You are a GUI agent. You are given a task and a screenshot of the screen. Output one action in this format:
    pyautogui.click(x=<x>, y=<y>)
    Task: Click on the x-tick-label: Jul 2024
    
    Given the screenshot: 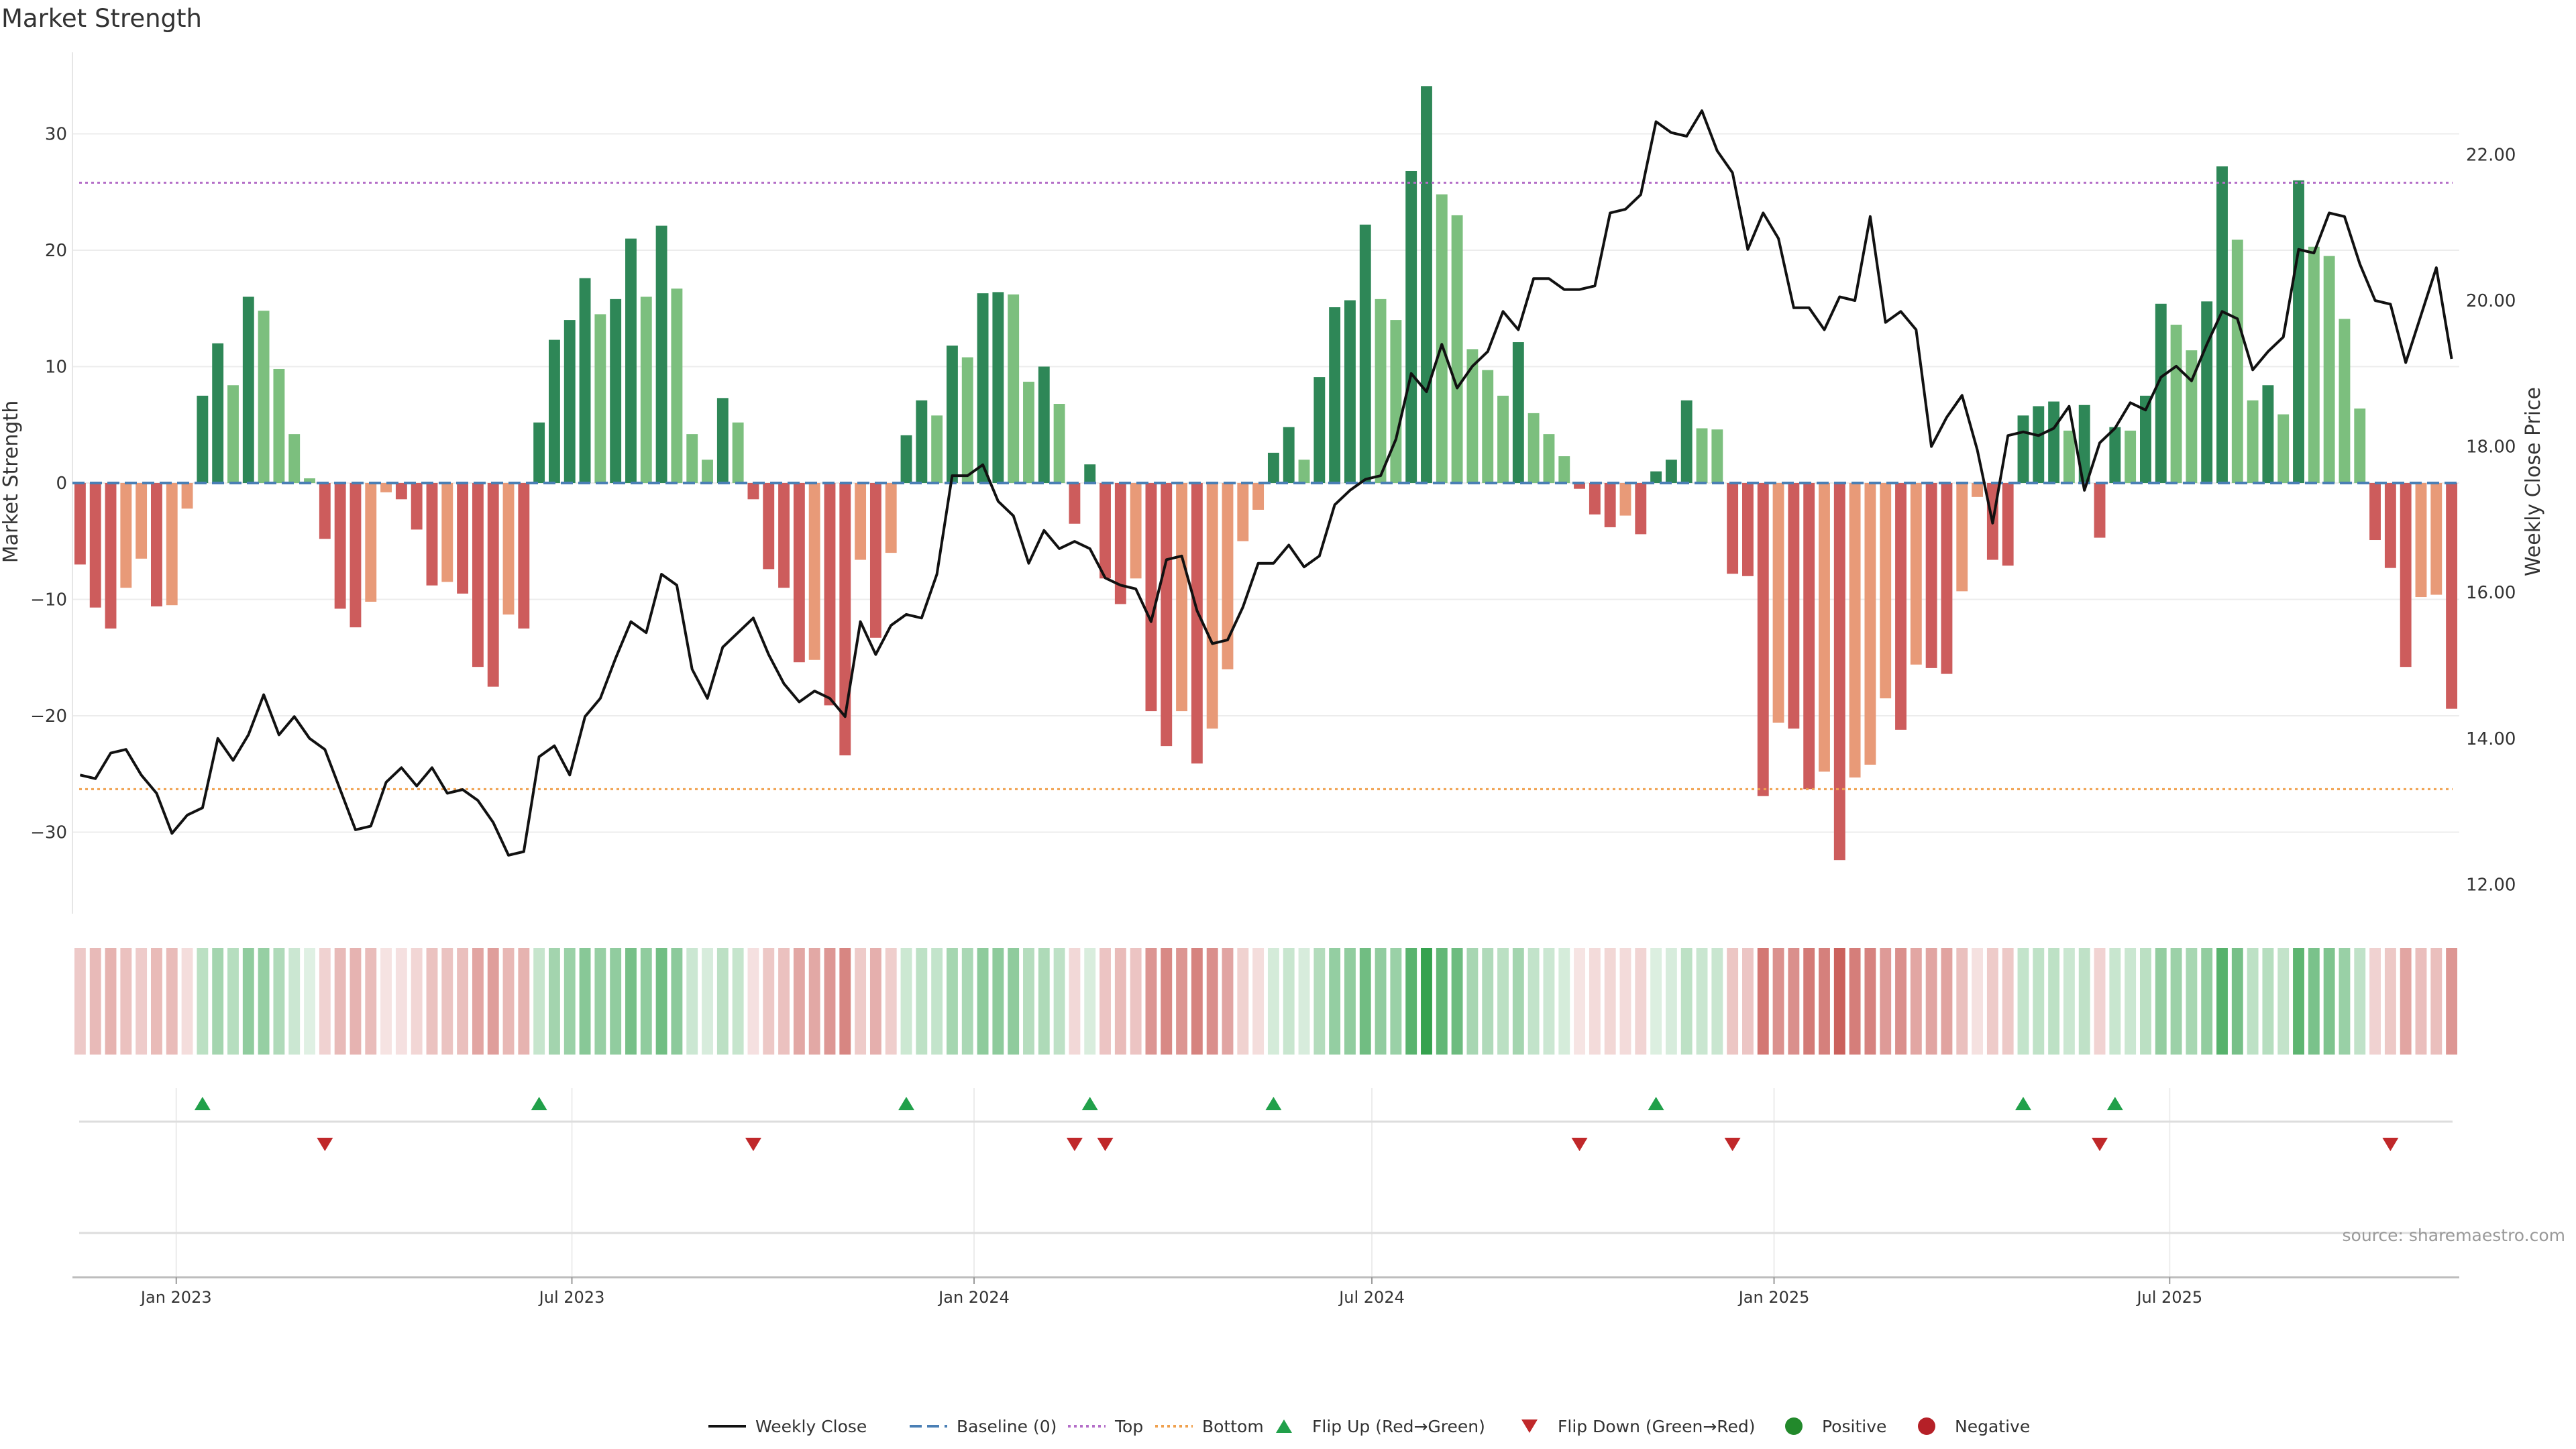 What is the action you would take?
    pyautogui.click(x=1371, y=1297)
    